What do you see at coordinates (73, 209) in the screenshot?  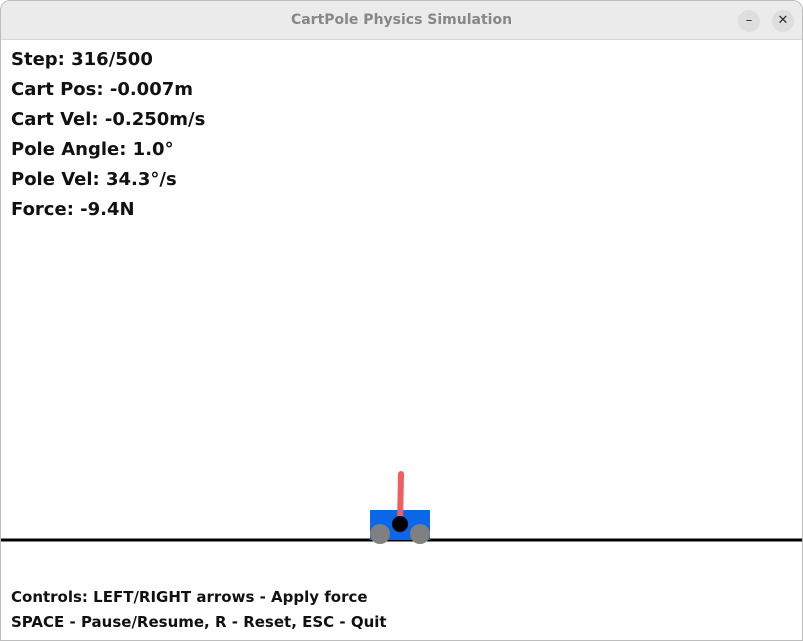 I see `force-readout: Force: -9.4N` at bounding box center [73, 209].